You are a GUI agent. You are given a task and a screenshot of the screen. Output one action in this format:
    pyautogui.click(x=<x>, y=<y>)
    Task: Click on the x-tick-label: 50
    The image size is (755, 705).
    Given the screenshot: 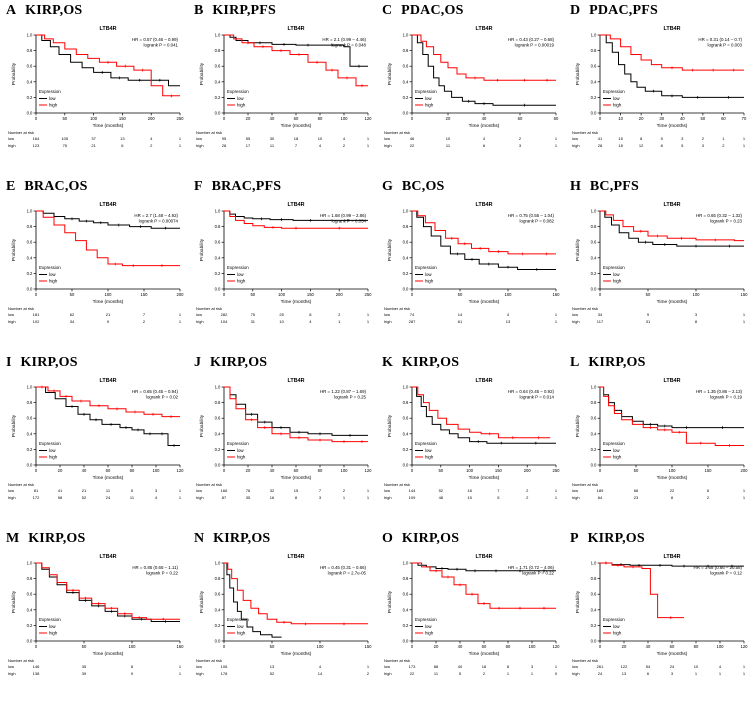 What is the action you would take?
    pyautogui.click(x=84, y=646)
    